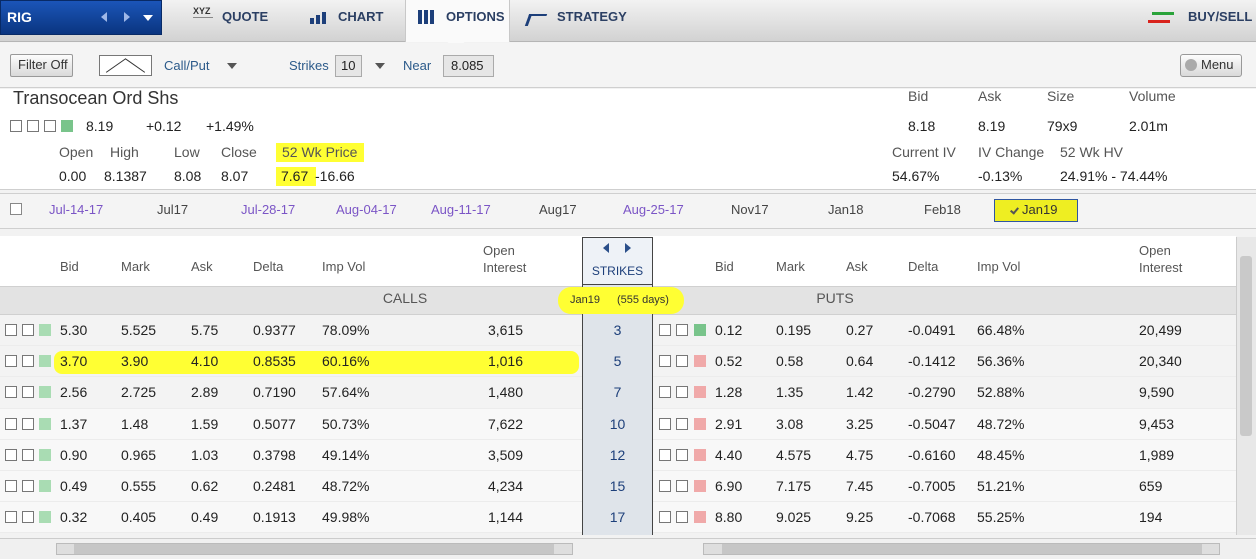 This screenshot has width=1256, height=559. Describe the element at coordinates (729, 361) in the screenshot. I see `put-cell: 0.52` at that location.